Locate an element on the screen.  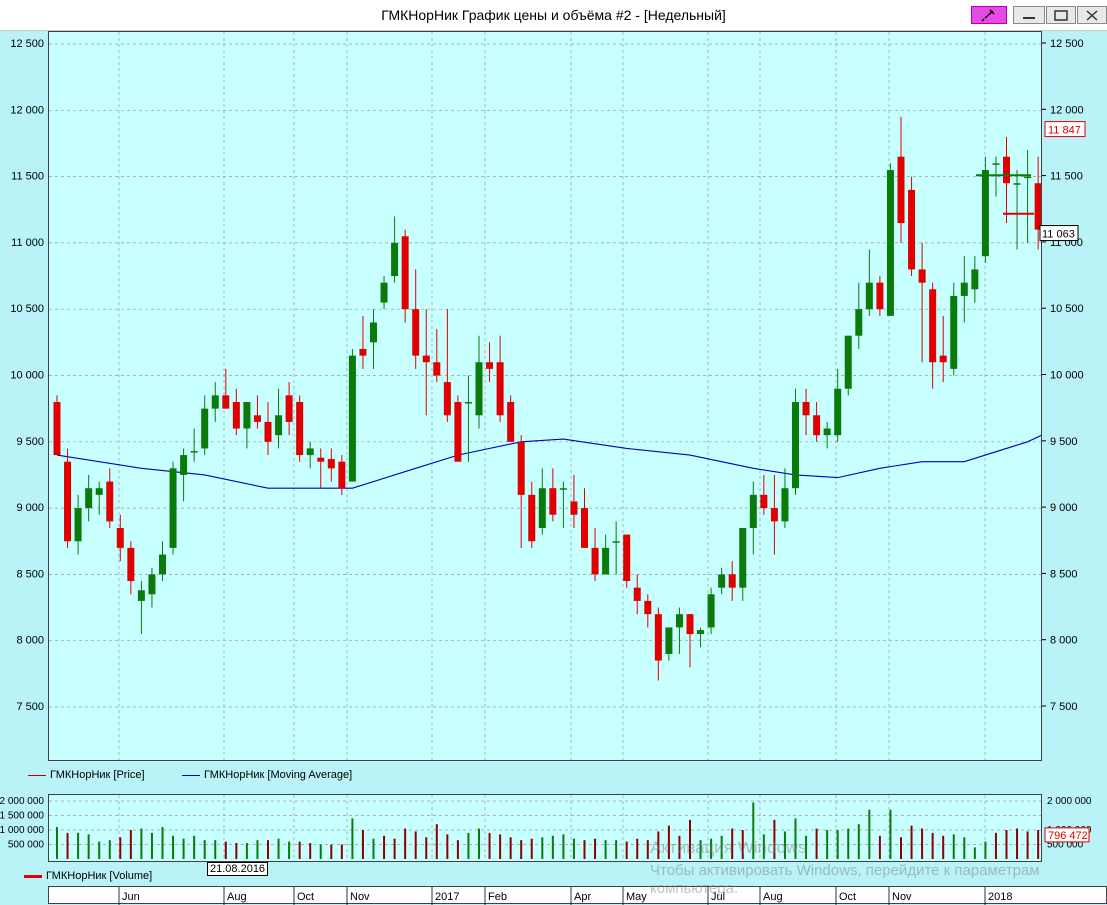
legend-price-label: ГМКНорНик [Price] is located at coordinates (97, 775).